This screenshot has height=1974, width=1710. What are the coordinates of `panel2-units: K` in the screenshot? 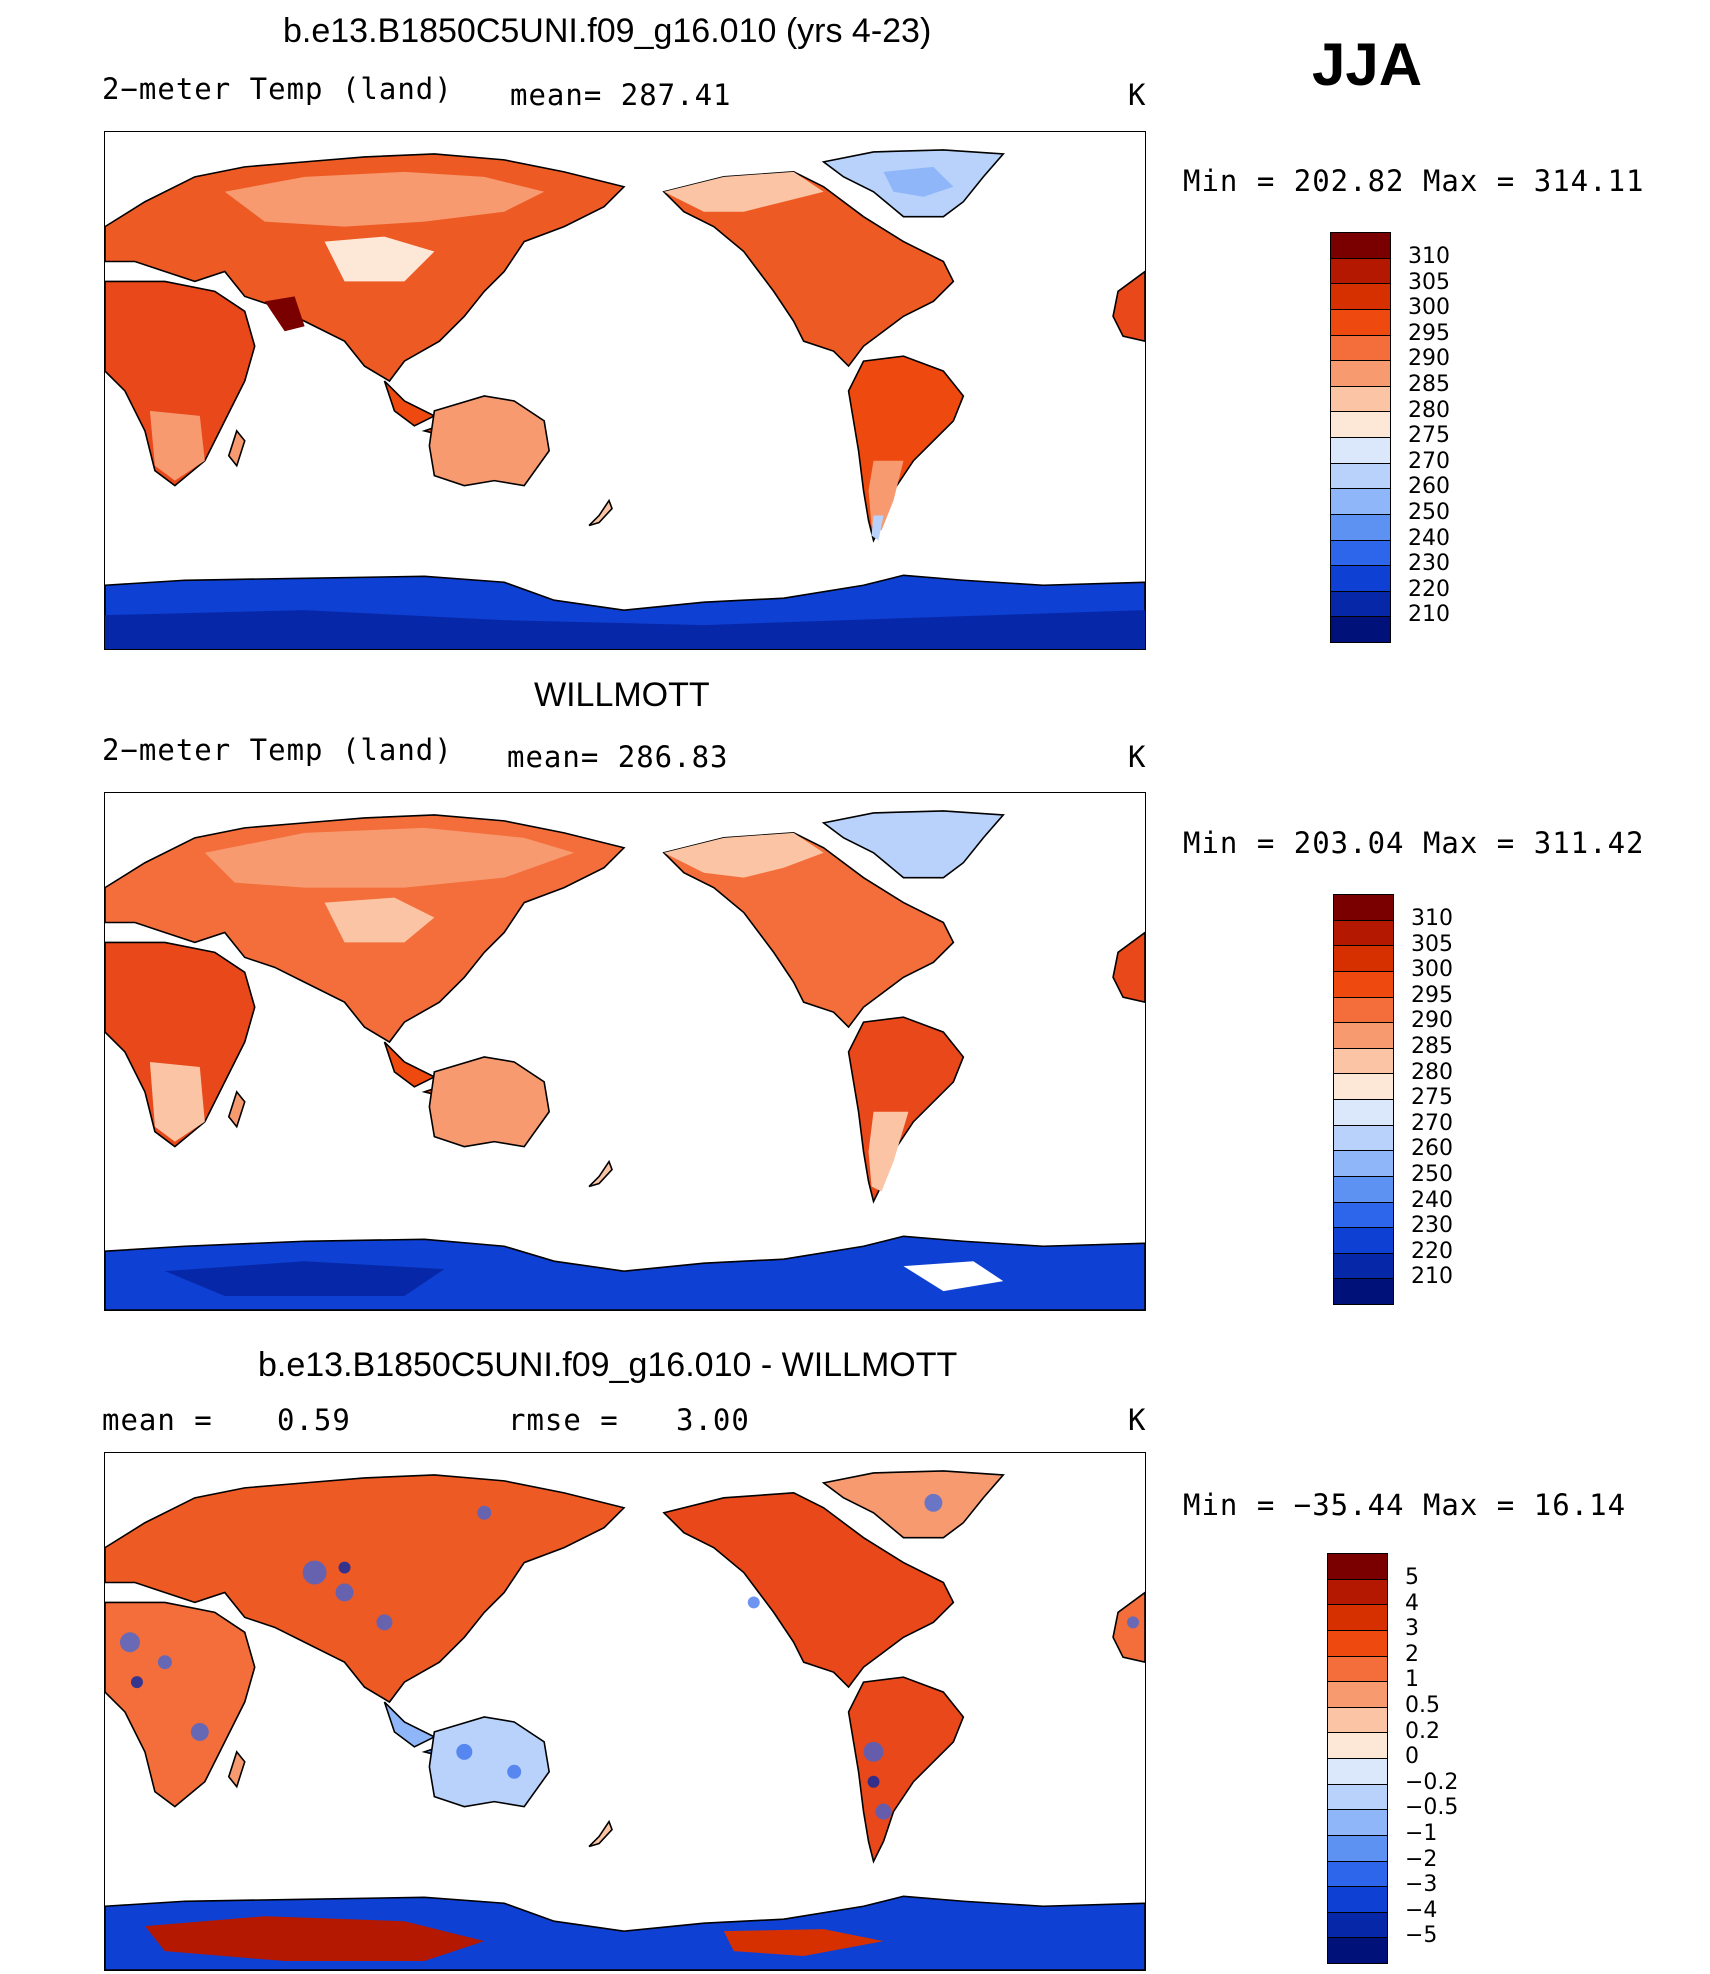 It's located at (1137, 757).